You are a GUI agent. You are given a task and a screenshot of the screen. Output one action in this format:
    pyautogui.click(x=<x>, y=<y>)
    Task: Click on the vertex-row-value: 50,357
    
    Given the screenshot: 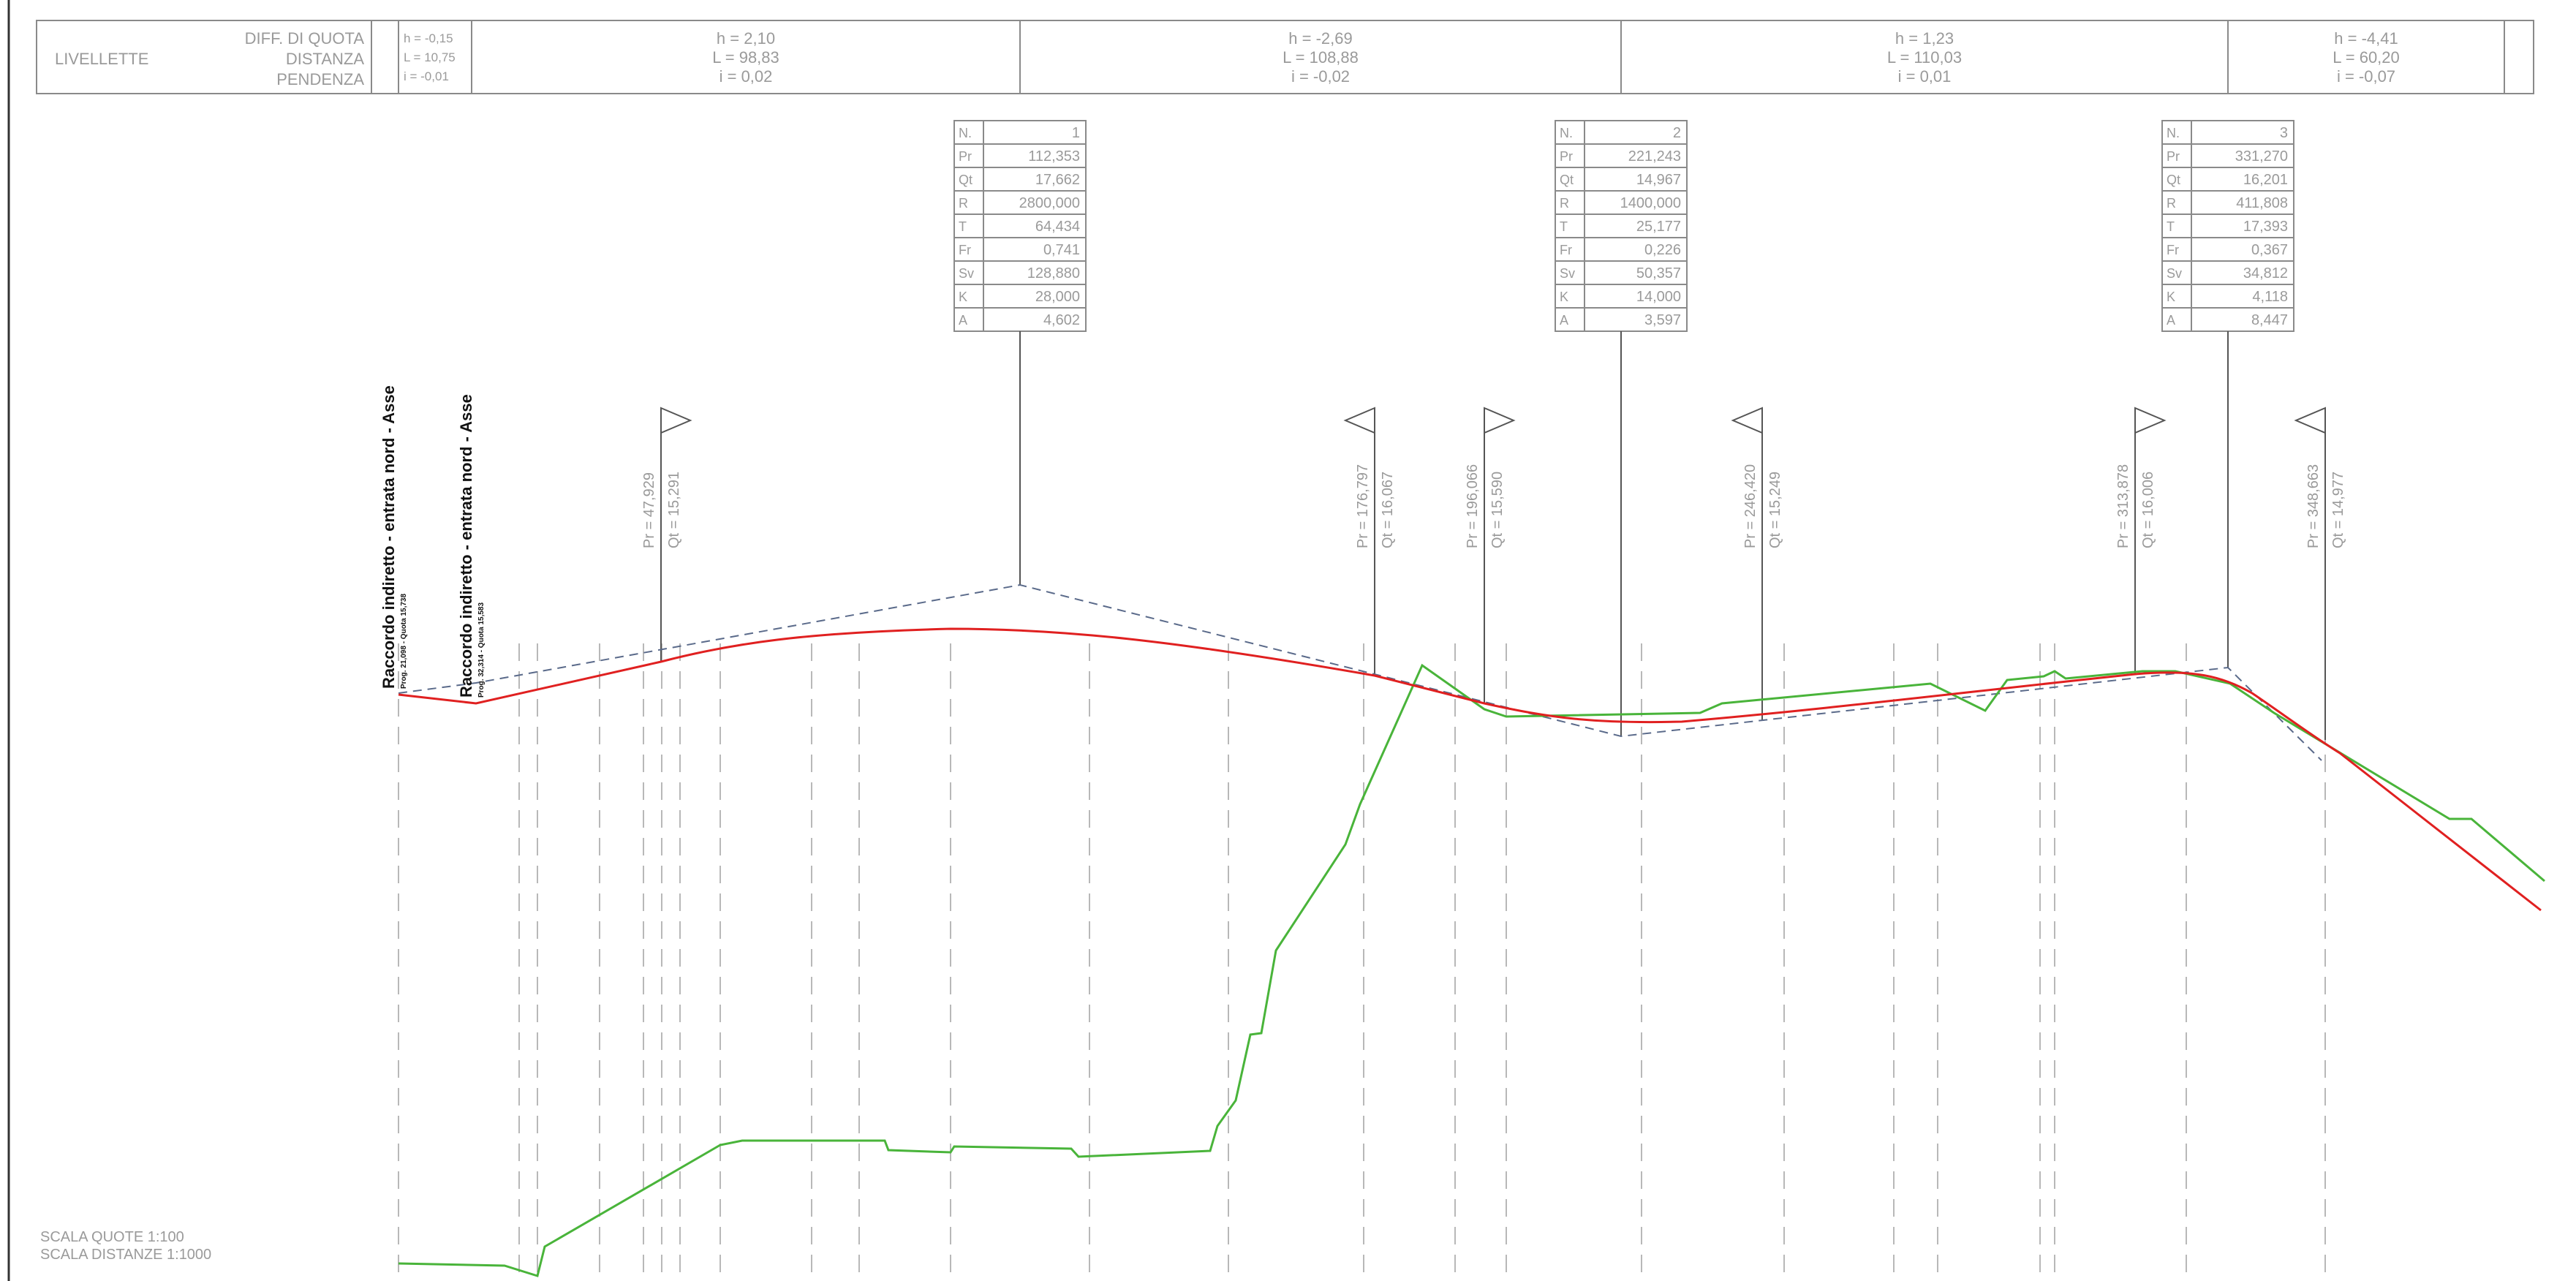 What is the action you would take?
    pyautogui.click(x=1658, y=273)
    